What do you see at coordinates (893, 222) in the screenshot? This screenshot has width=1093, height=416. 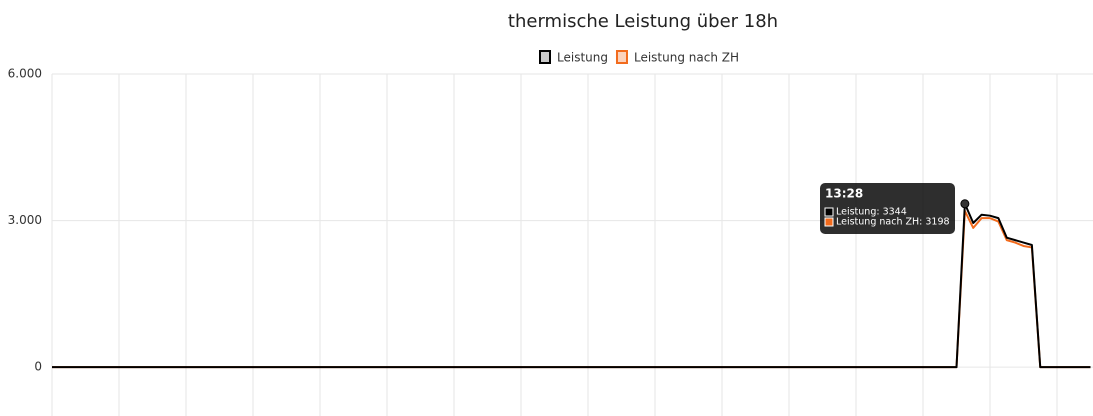 I see `tooltip-line: Leistung nach ZH: 3198` at bounding box center [893, 222].